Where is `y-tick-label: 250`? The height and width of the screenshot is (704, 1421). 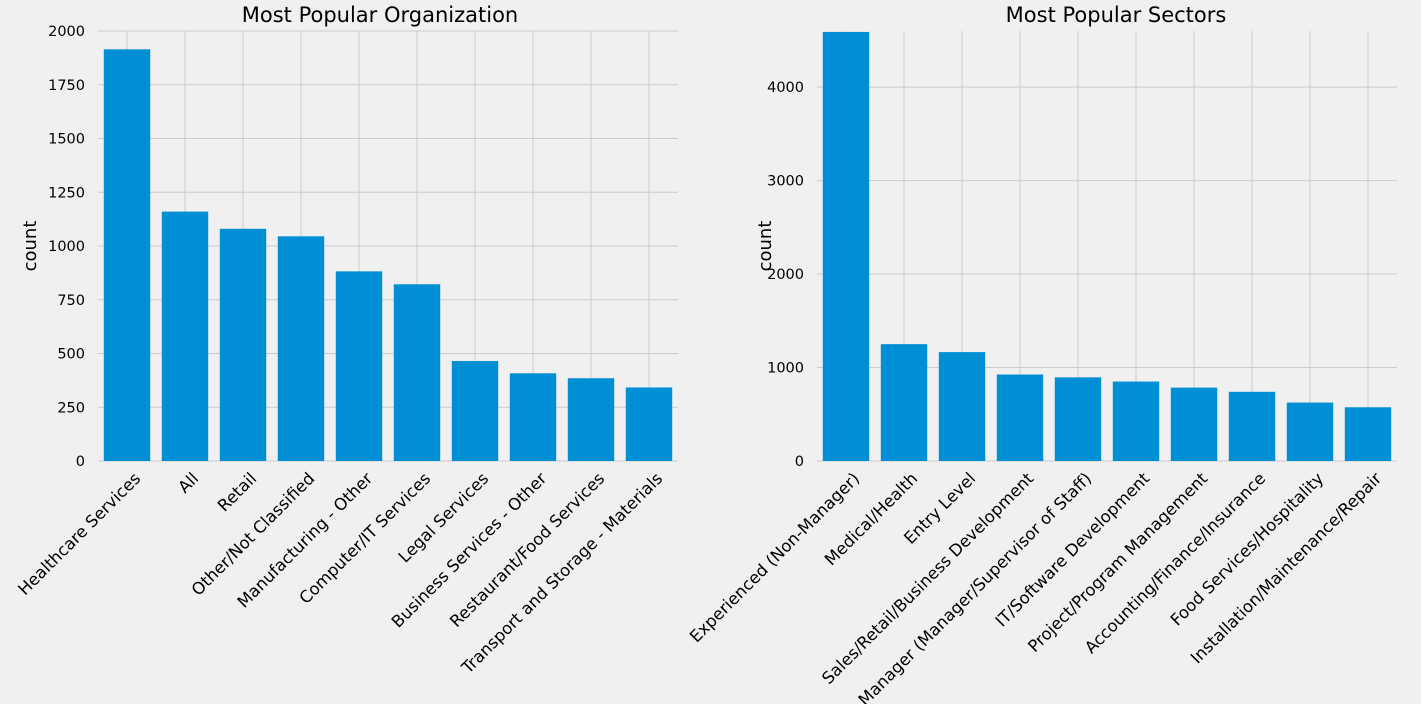
y-tick-label: 250 is located at coordinates (71, 408).